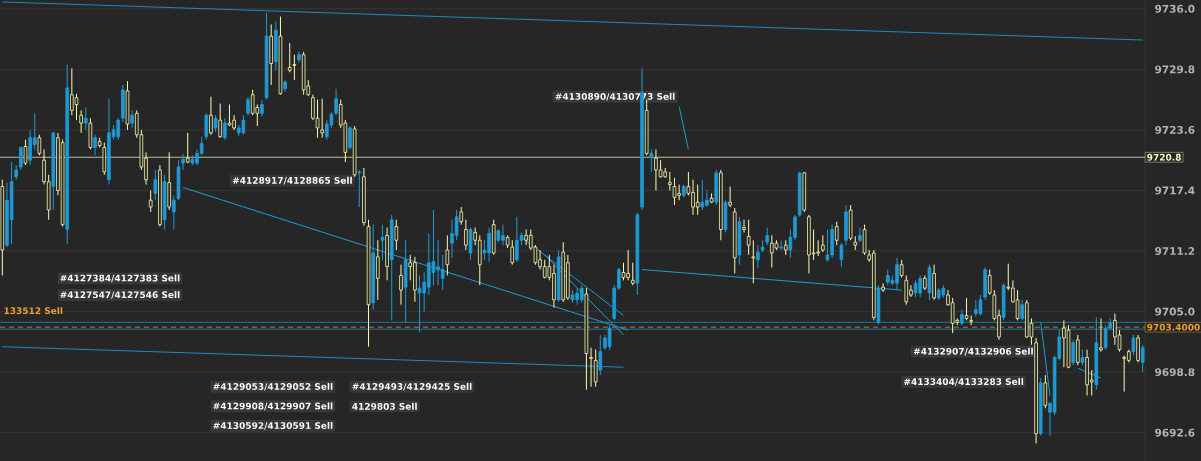 The image size is (1201, 461). What do you see at coordinates (1175, 8) in the screenshot?
I see `y-tick-label: 9736.0` at bounding box center [1175, 8].